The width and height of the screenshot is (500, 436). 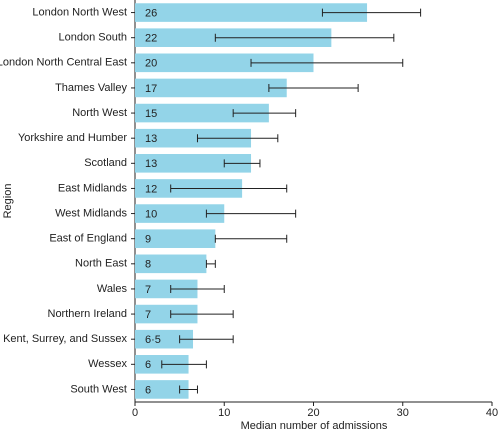 I want to click on y-tick-label: London North West, so click(x=79, y=12).